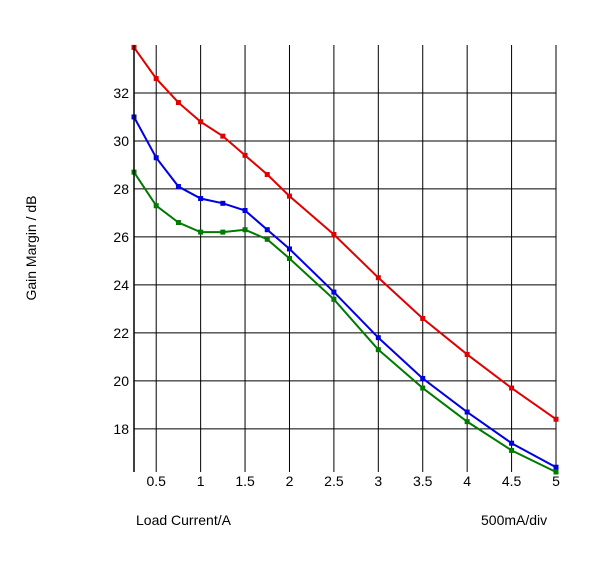  Describe the element at coordinates (556, 481) in the screenshot. I see `x-tick-label: 5` at that location.